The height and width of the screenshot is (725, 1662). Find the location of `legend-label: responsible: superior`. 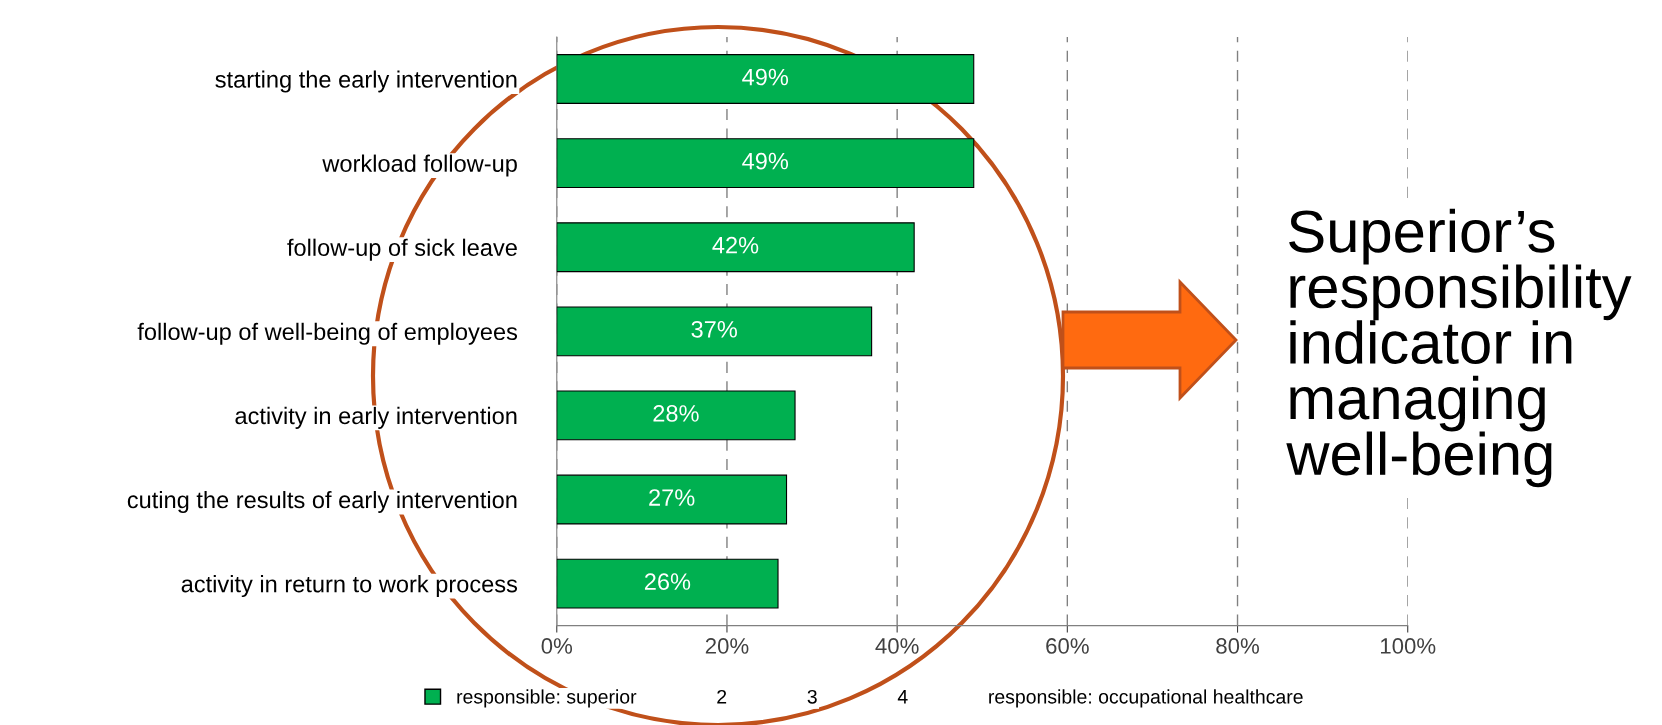

legend-label: responsible: superior is located at coordinates (547, 698).